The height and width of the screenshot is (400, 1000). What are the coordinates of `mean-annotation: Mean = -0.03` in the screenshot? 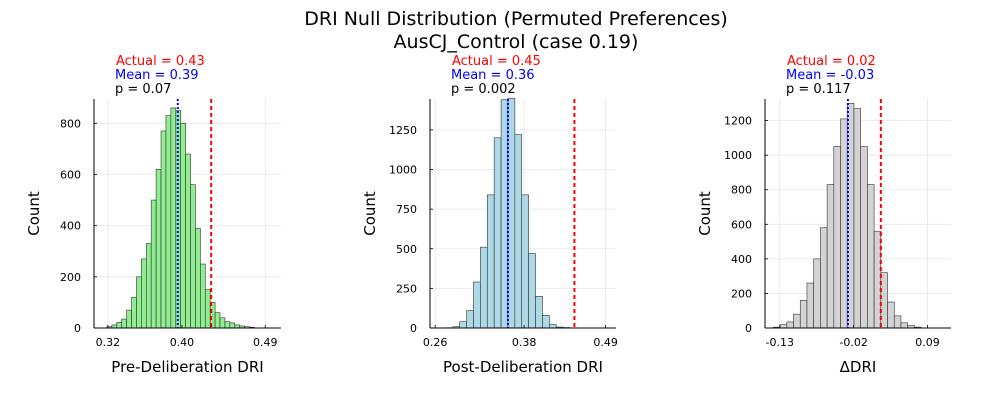 It's located at (830, 75).